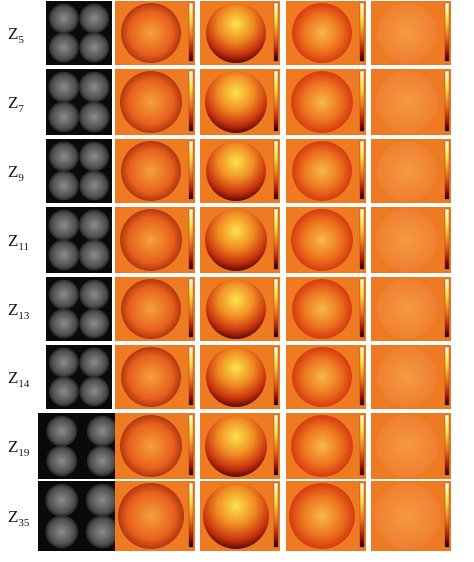 This screenshot has width=474, height=562. I want to click on row: Z11, so click(229, 240).